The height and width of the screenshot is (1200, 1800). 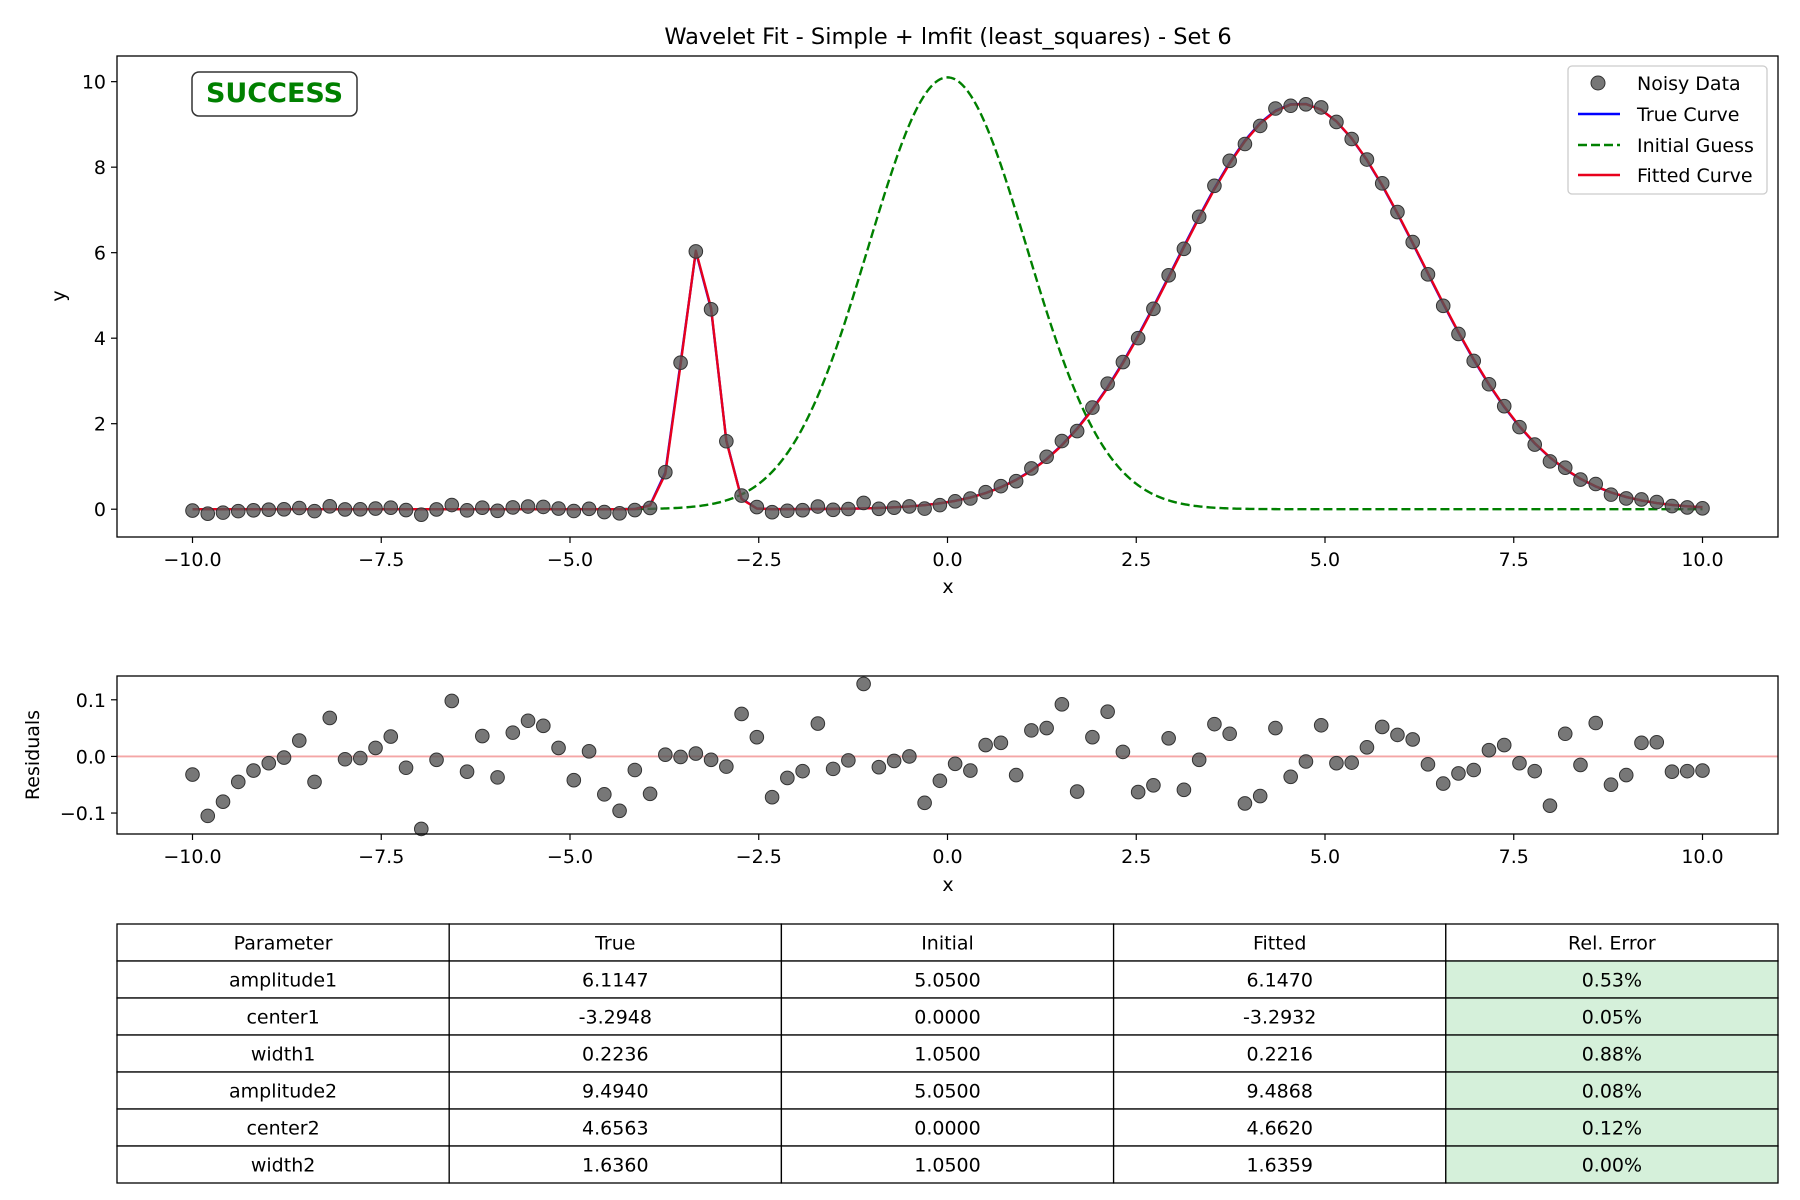 I want to click on table-cell-text: width2, so click(x=283, y=1166).